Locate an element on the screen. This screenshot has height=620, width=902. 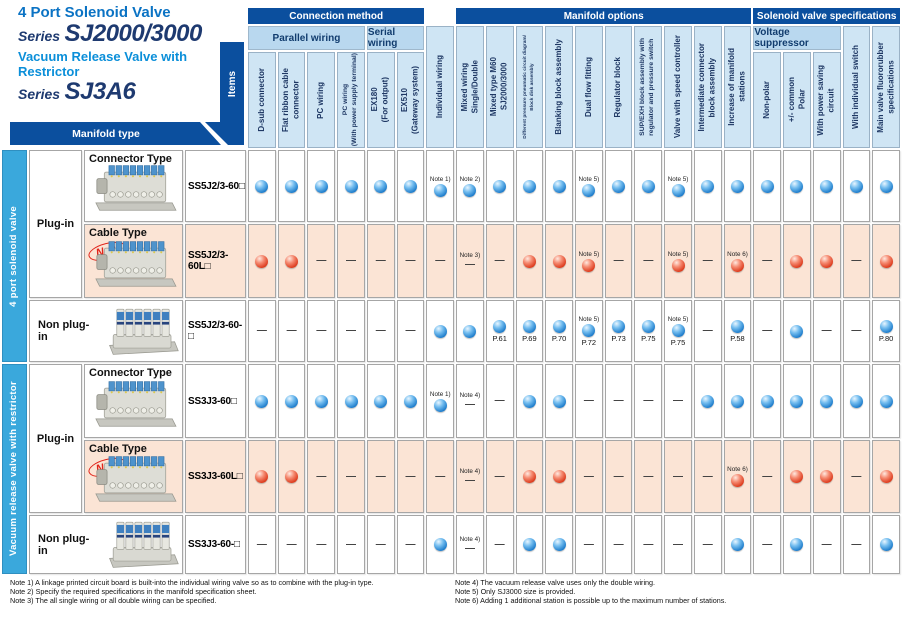
row-group-label: 4 port solenoid valve is located at coordinates (14, 256).